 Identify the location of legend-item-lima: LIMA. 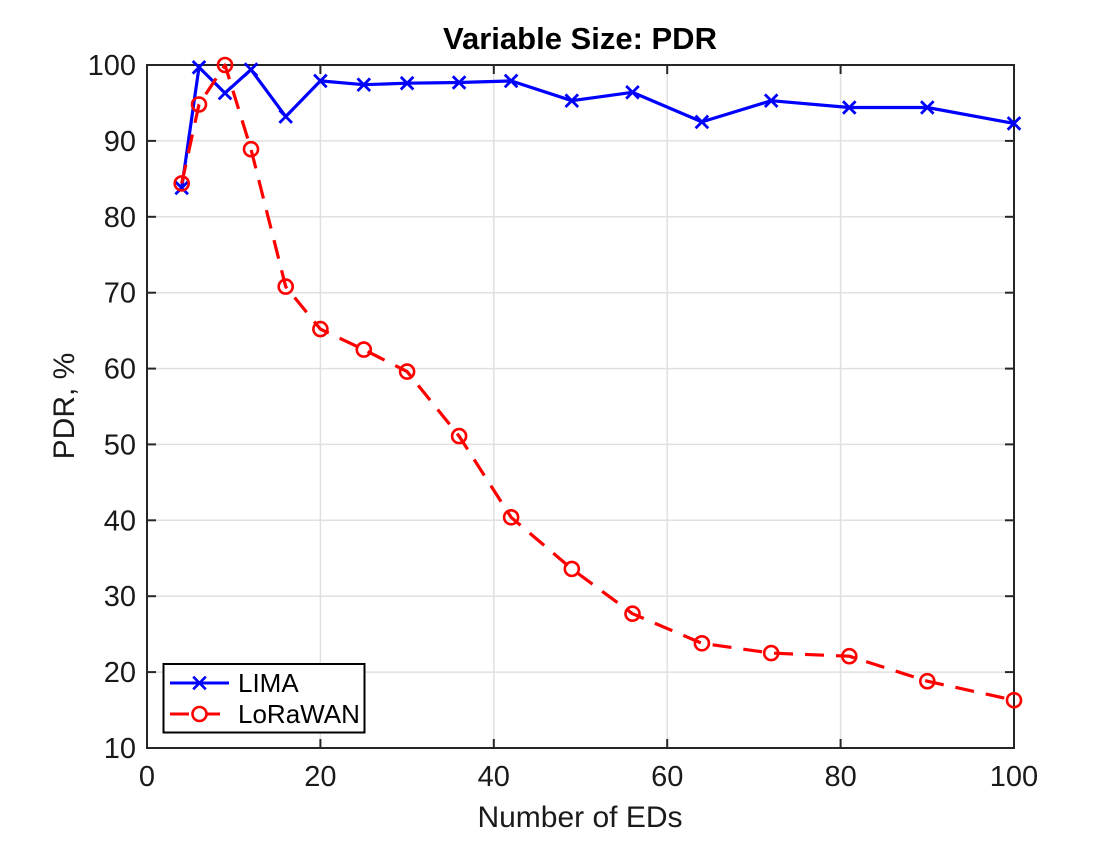
(234, 683).